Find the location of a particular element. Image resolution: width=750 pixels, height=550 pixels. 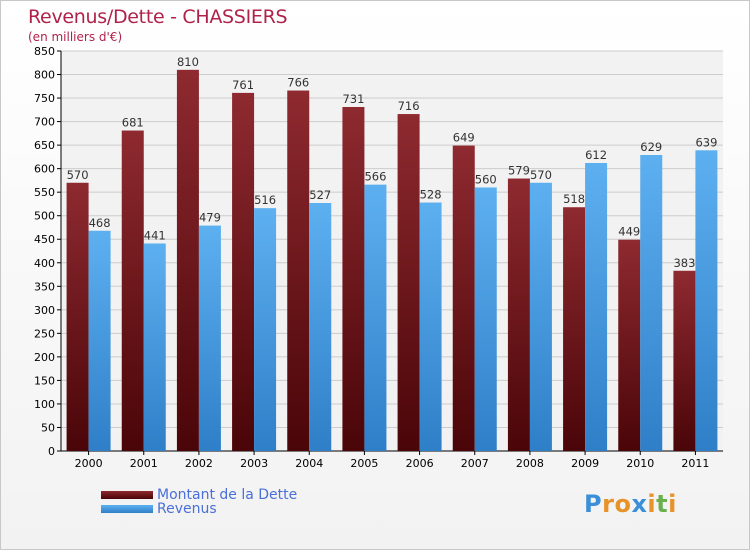

data-label-dette-2000: 570 is located at coordinates (78, 175).